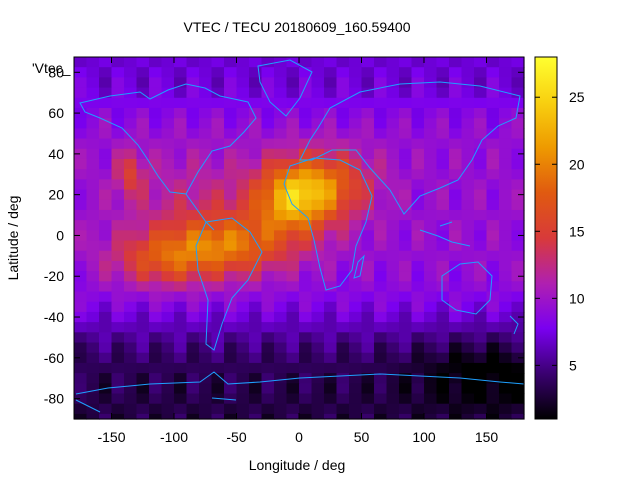 The height and width of the screenshot is (480, 640). Describe the element at coordinates (296, 27) in the screenshot. I see `chart-title: VTEC / TECU 20180609_160.59400` at that location.